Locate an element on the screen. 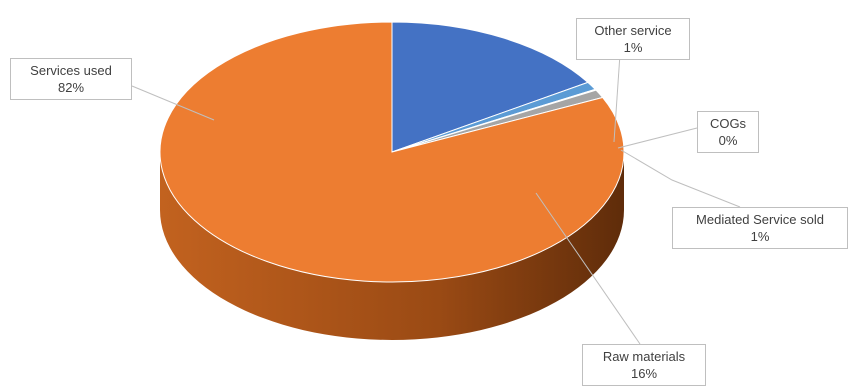 The image size is (848, 389). label-other-service-name: Other service is located at coordinates (633, 30).